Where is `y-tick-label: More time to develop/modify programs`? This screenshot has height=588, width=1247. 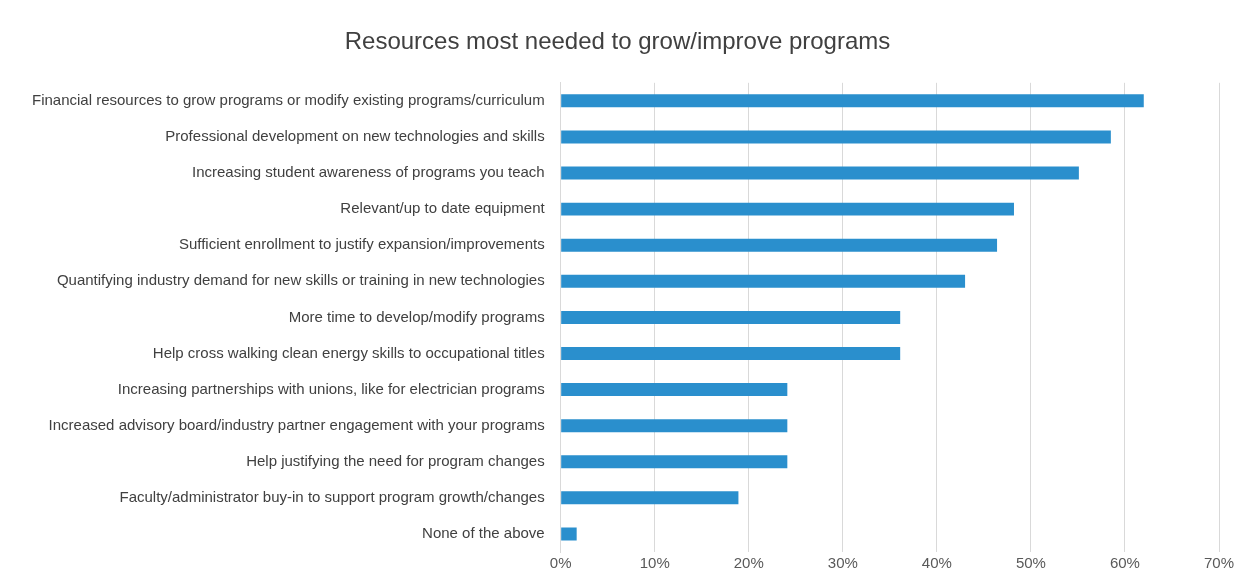
y-tick-label: More time to develop/modify programs is located at coordinates (416, 316).